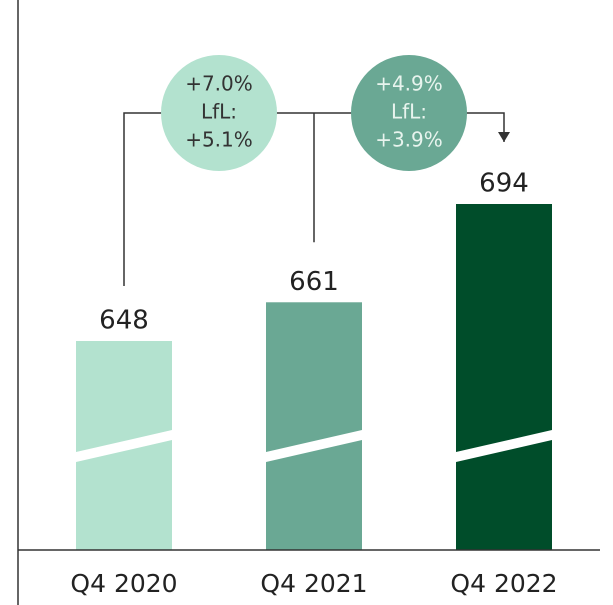 The image size is (613, 605). Describe the element at coordinates (124, 321) in the screenshot. I see `value-label: 648` at that location.